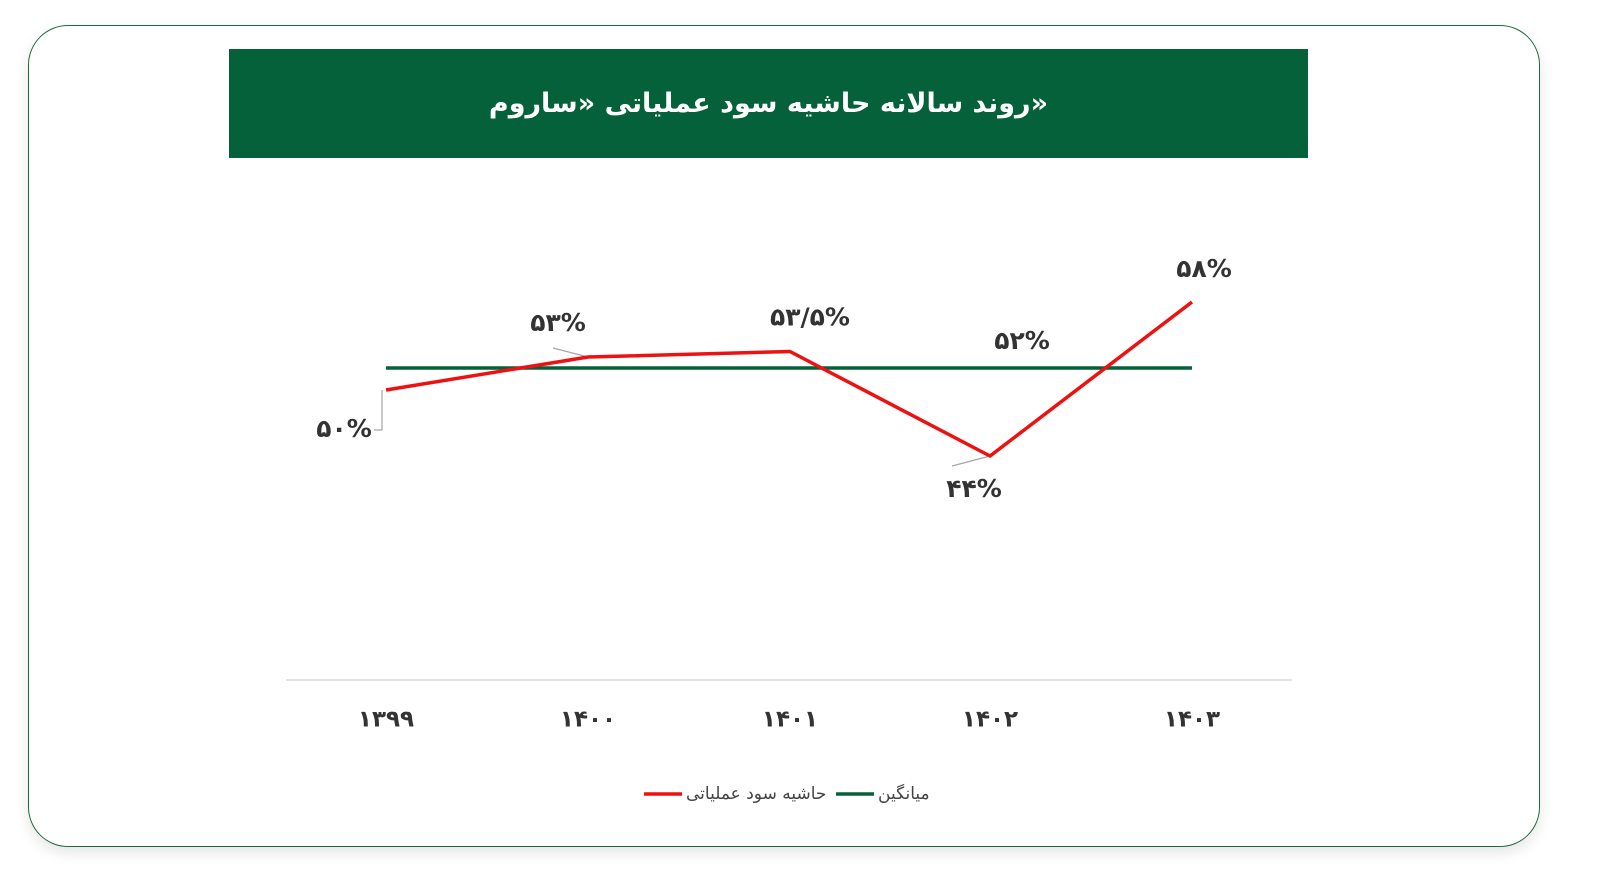  Describe the element at coordinates (974, 488) in the screenshot. I see `data-label-operating-margin: ۴۴%` at that location.